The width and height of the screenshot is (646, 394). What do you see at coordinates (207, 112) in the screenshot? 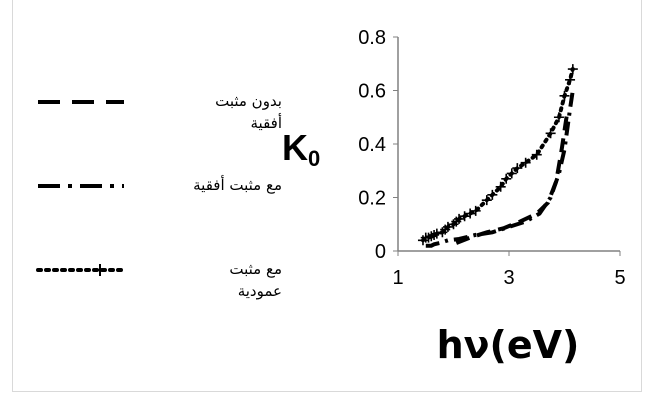
I see `legend-label-1: بدون مثبت أفقية` at bounding box center [207, 112].